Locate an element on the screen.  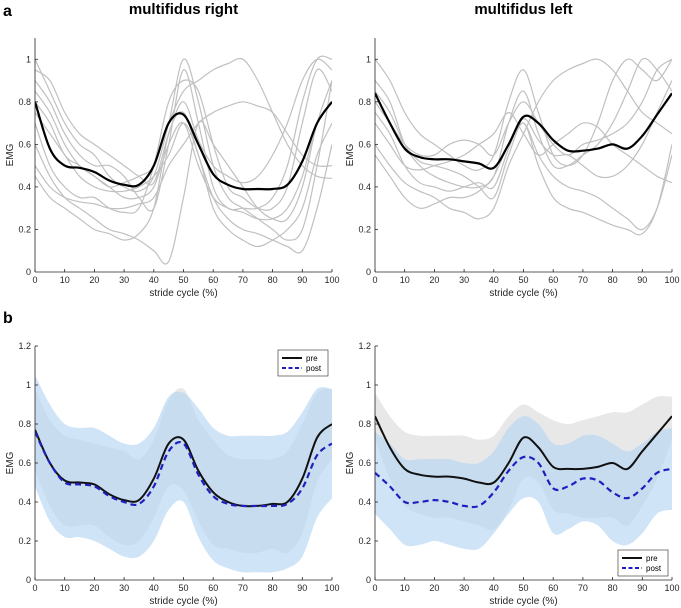
panel-label-b: b is located at coordinates (8, 318).